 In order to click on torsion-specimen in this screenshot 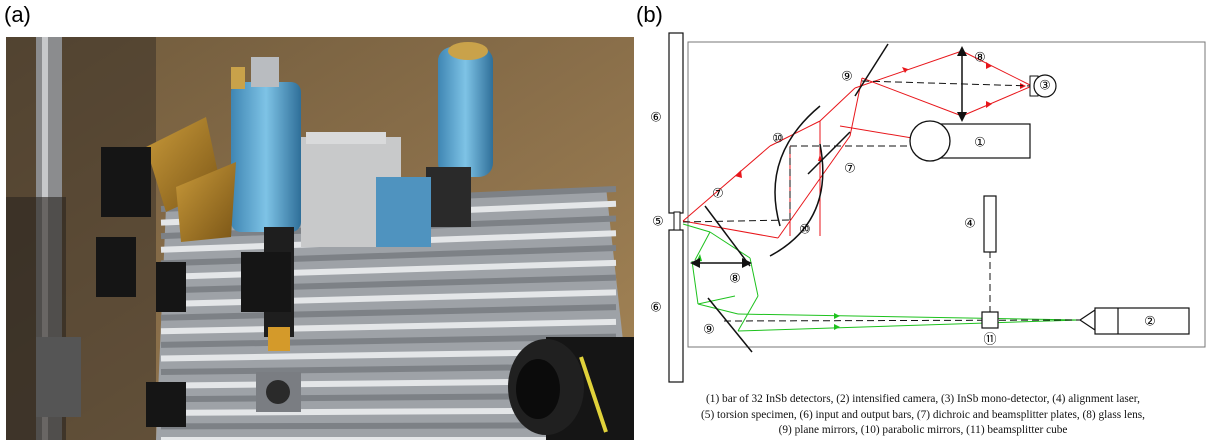, I will do `click(677, 221)`.